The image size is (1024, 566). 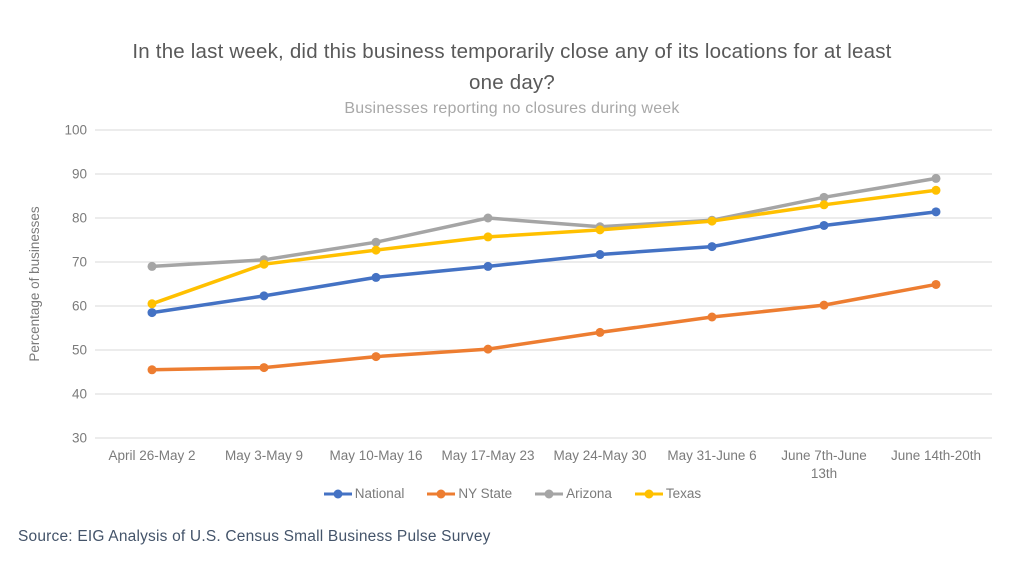 I want to click on legend-label-national: National, so click(x=379, y=493).